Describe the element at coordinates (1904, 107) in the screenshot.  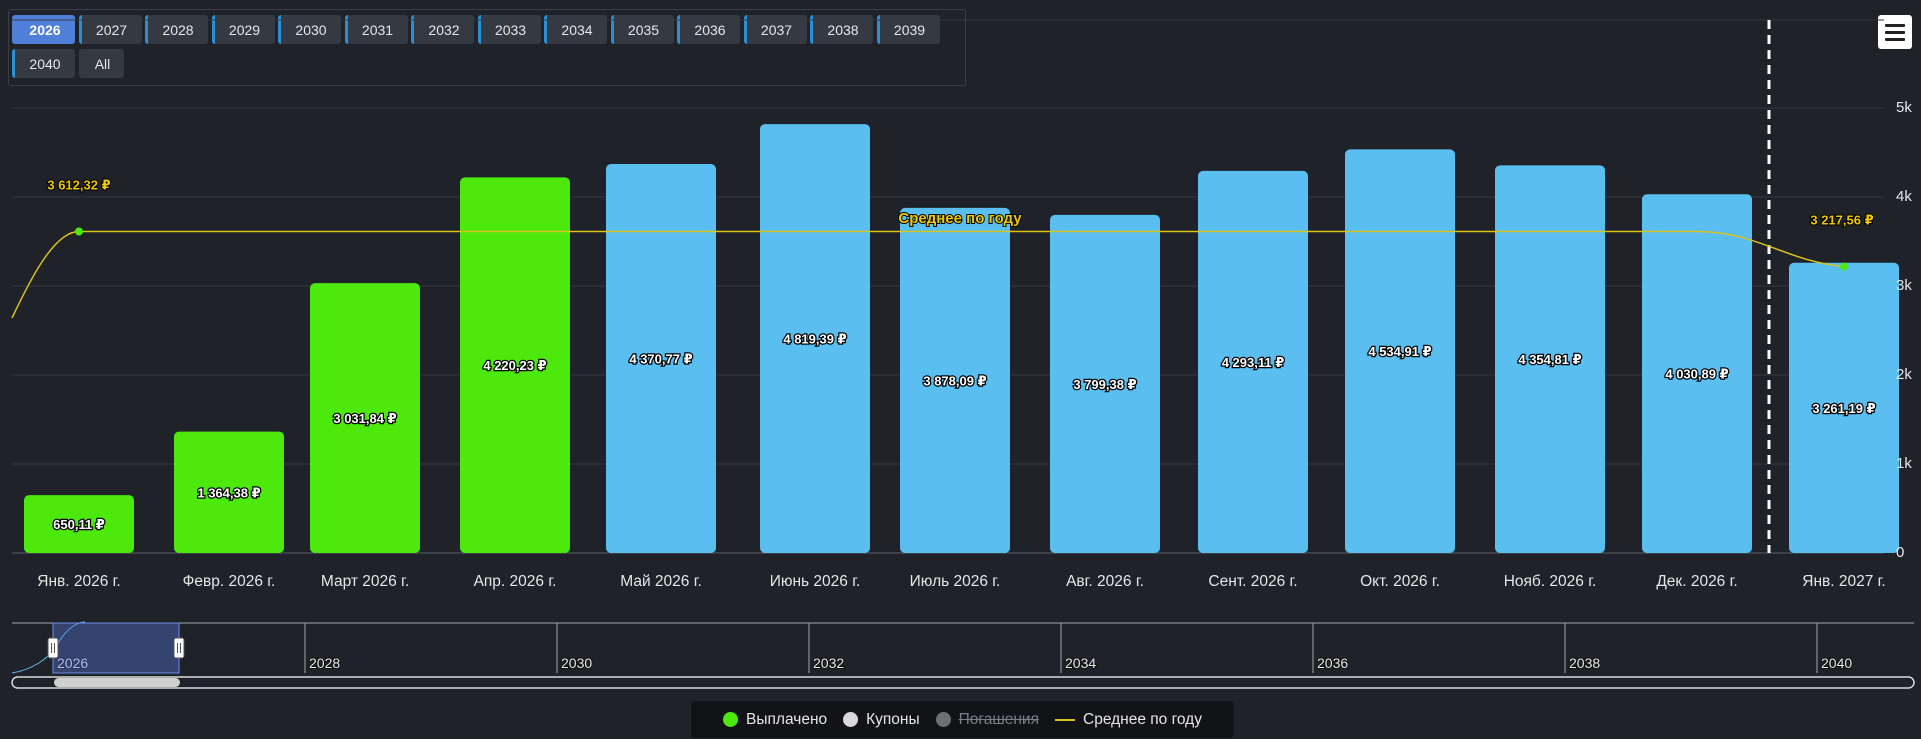
I see `y-tick-label: 5k` at that location.